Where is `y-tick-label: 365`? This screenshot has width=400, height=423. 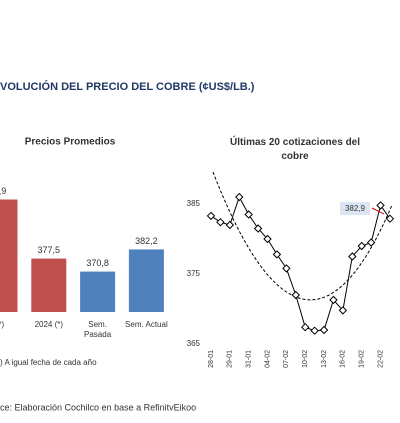
y-tick-label: 365 is located at coordinates (194, 343).